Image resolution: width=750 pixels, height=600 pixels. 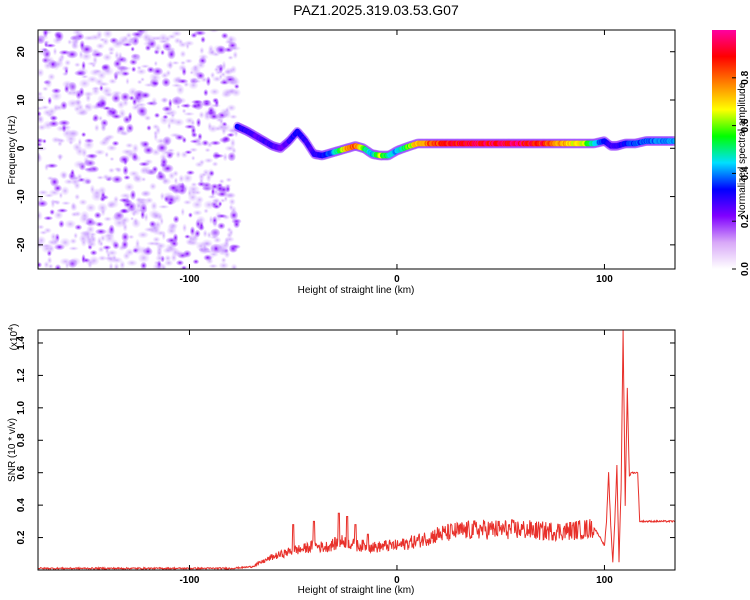 What do you see at coordinates (189, 279) in the screenshot?
I see `spectrogram-x-tick-label: -100` at bounding box center [189, 279].